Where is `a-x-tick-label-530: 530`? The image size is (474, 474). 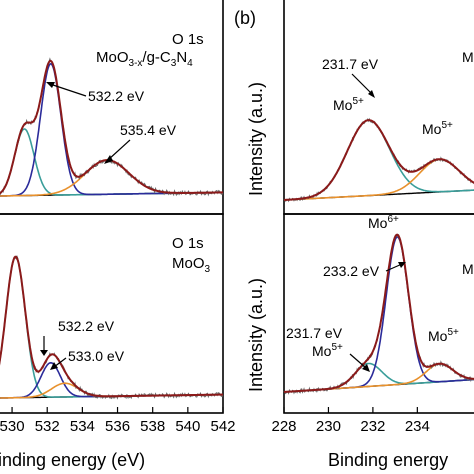 a-x-tick-label-530: 530 is located at coordinates (12, 426).